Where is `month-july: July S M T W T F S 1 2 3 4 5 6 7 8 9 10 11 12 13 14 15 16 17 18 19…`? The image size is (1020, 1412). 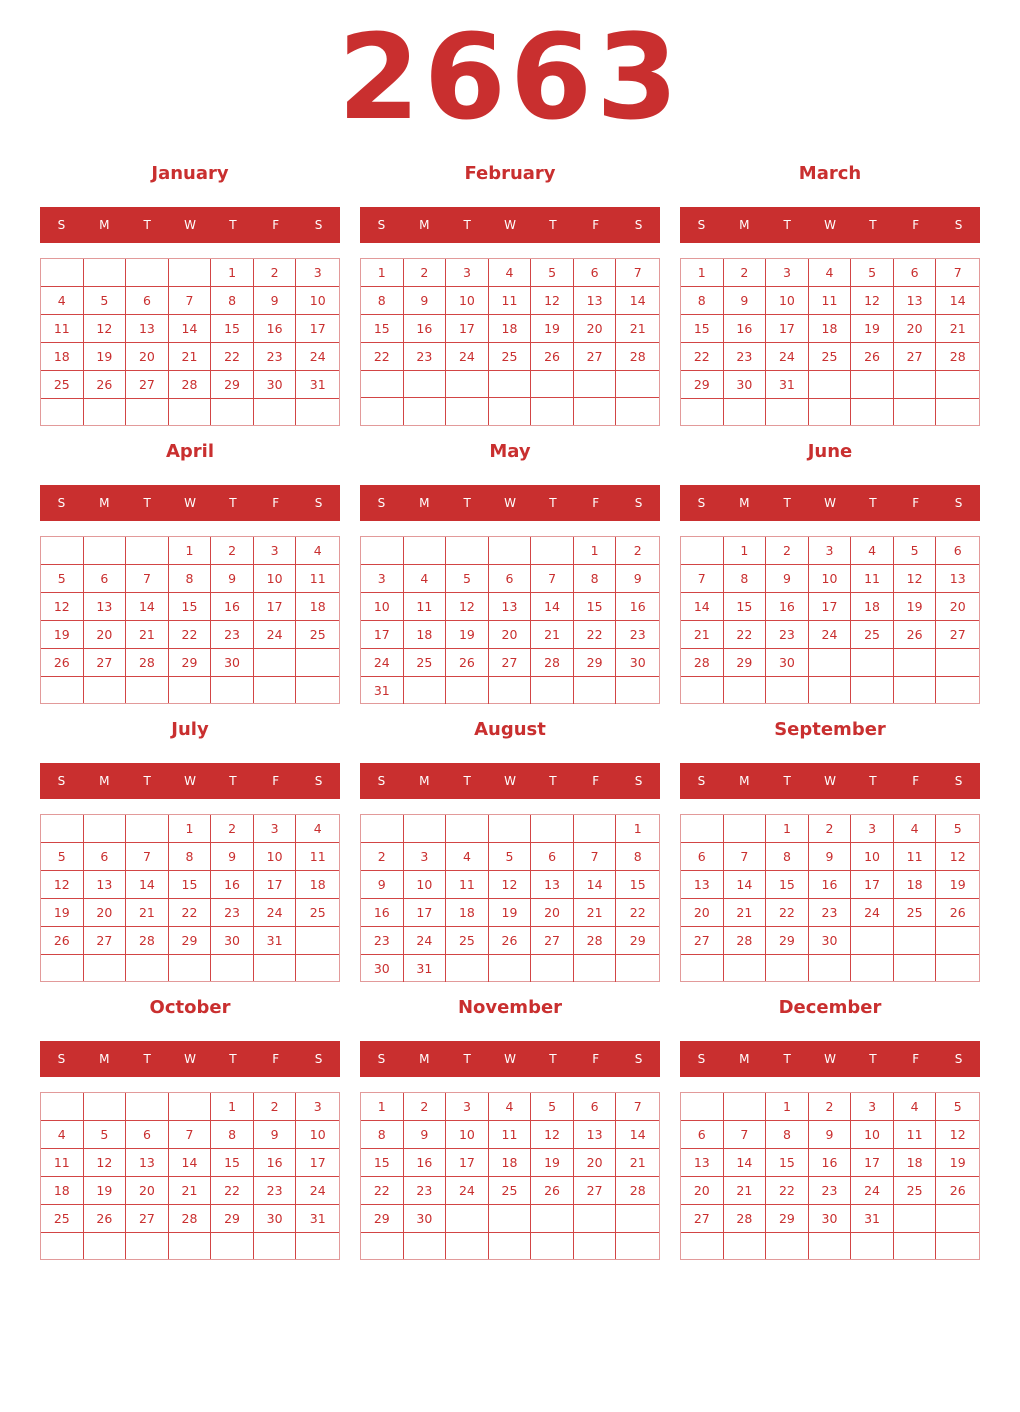
month-july: July S M T W T F S 1 2 3 4 5 6 7 8 9 10 11 12 13 14 15 16 17 18 19… is located at coordinates (190, 851).